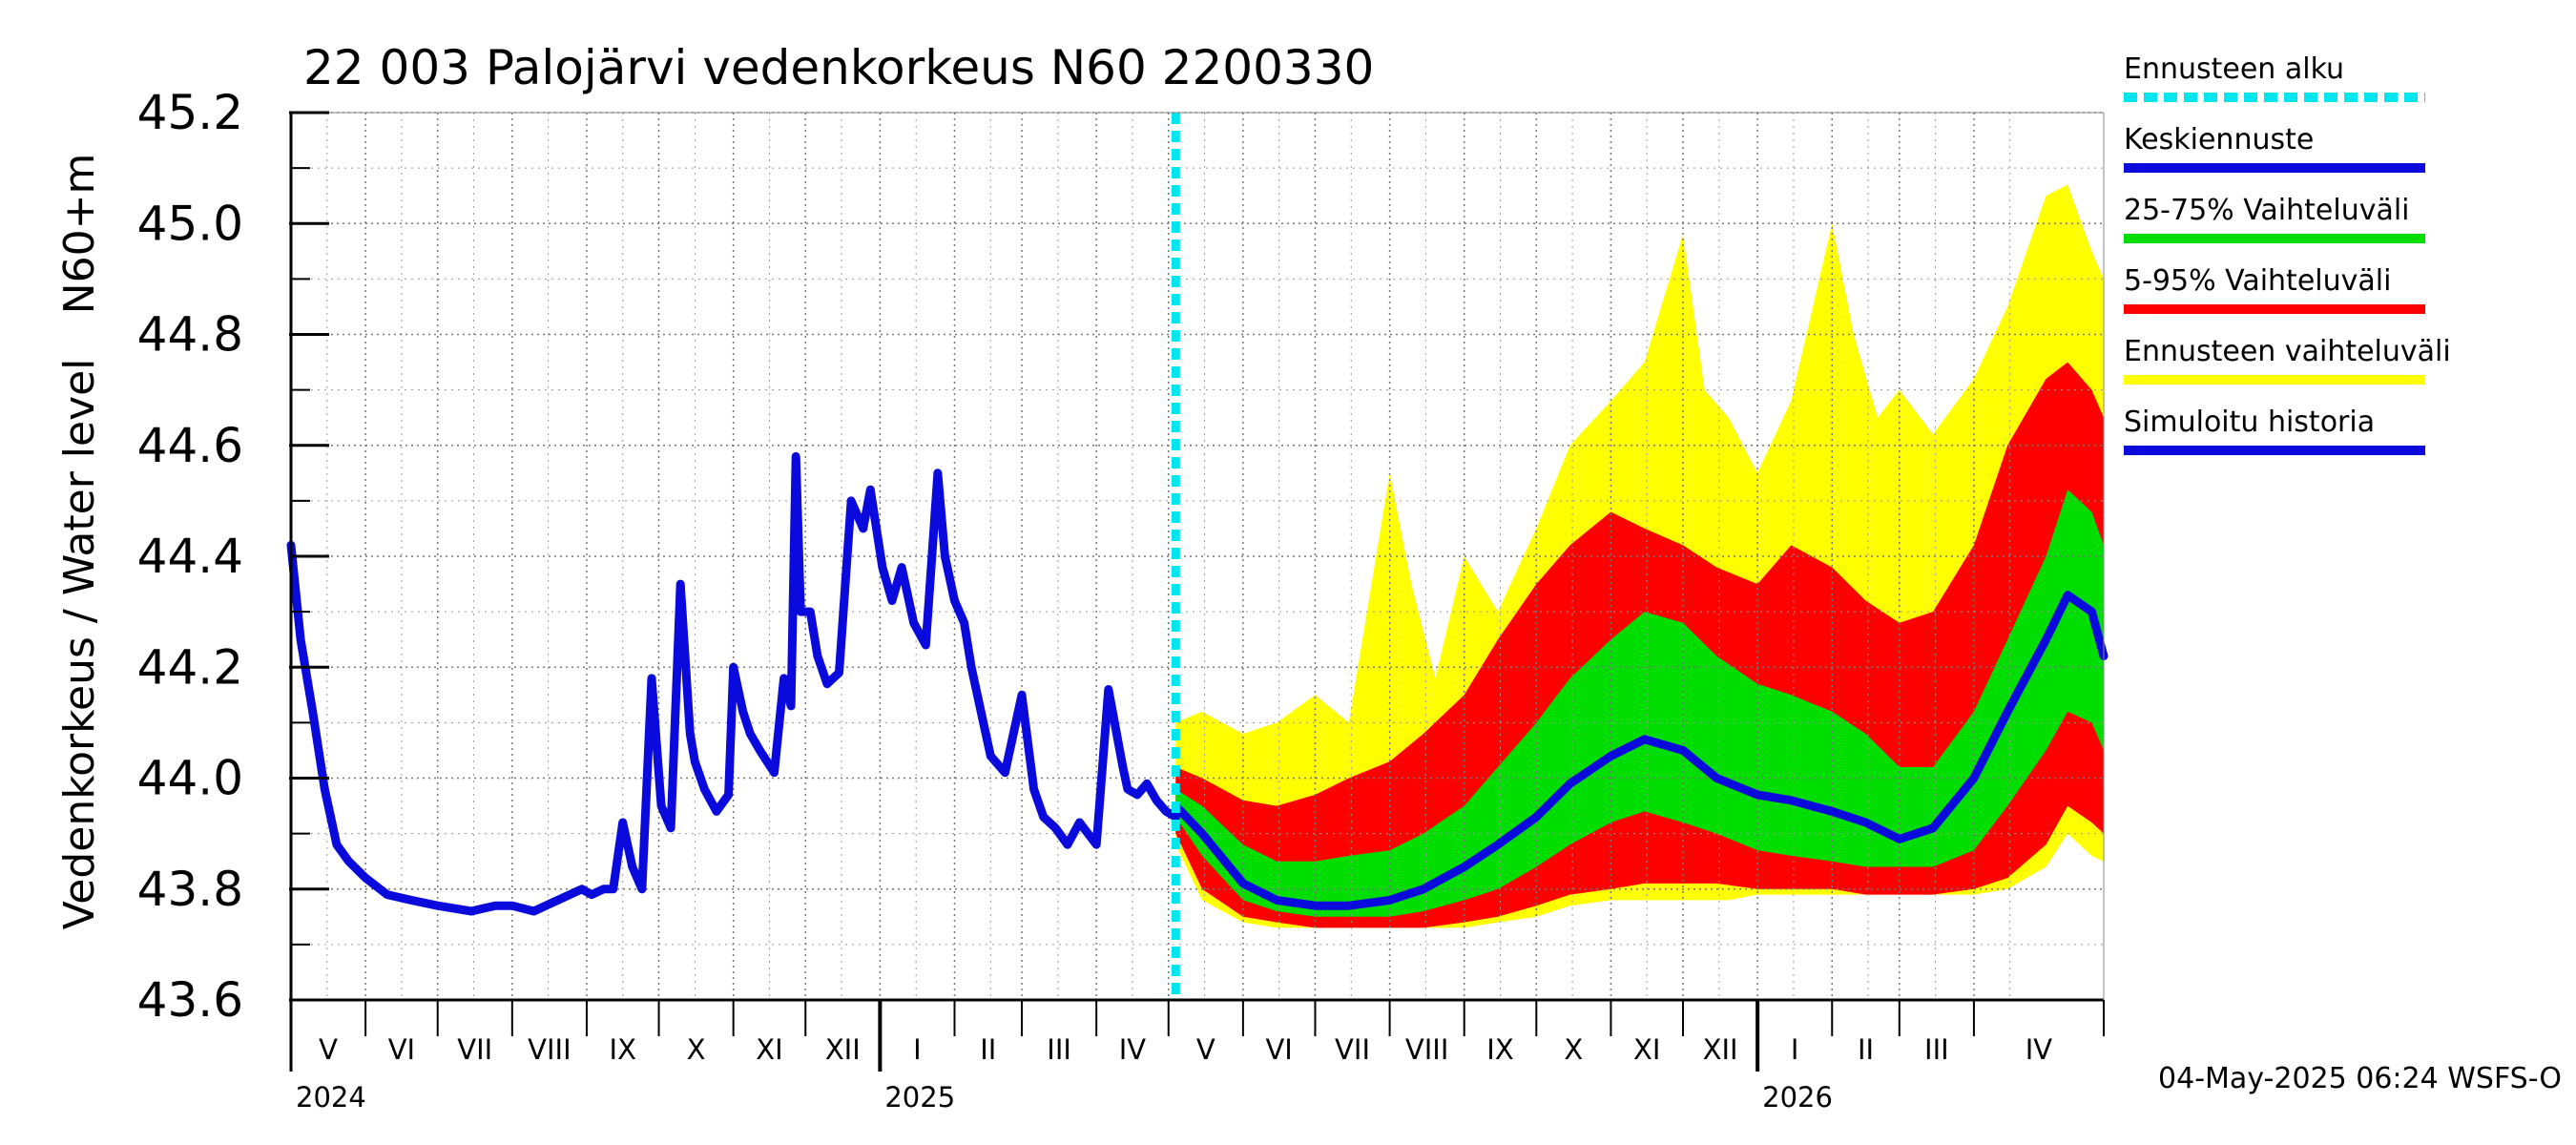 This screenshot has width=2576, height=1145. I want to click on month-label-6: XI, so click(769, 1049).